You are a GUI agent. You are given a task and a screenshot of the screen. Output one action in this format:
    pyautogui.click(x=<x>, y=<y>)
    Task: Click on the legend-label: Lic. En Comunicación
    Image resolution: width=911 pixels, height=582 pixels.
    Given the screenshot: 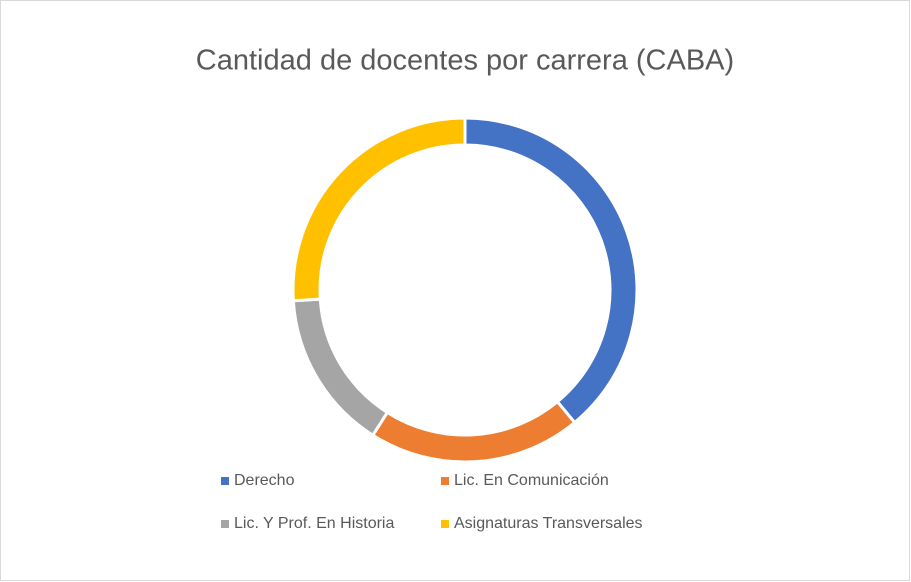 What is the action you would take?
    pyautogui.click(x=531, y=480)
    